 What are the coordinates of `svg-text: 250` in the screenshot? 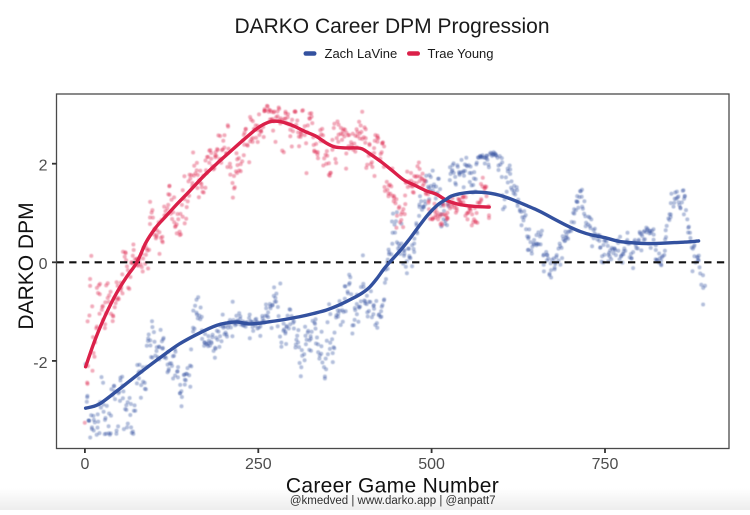 It's located at (258, 464).